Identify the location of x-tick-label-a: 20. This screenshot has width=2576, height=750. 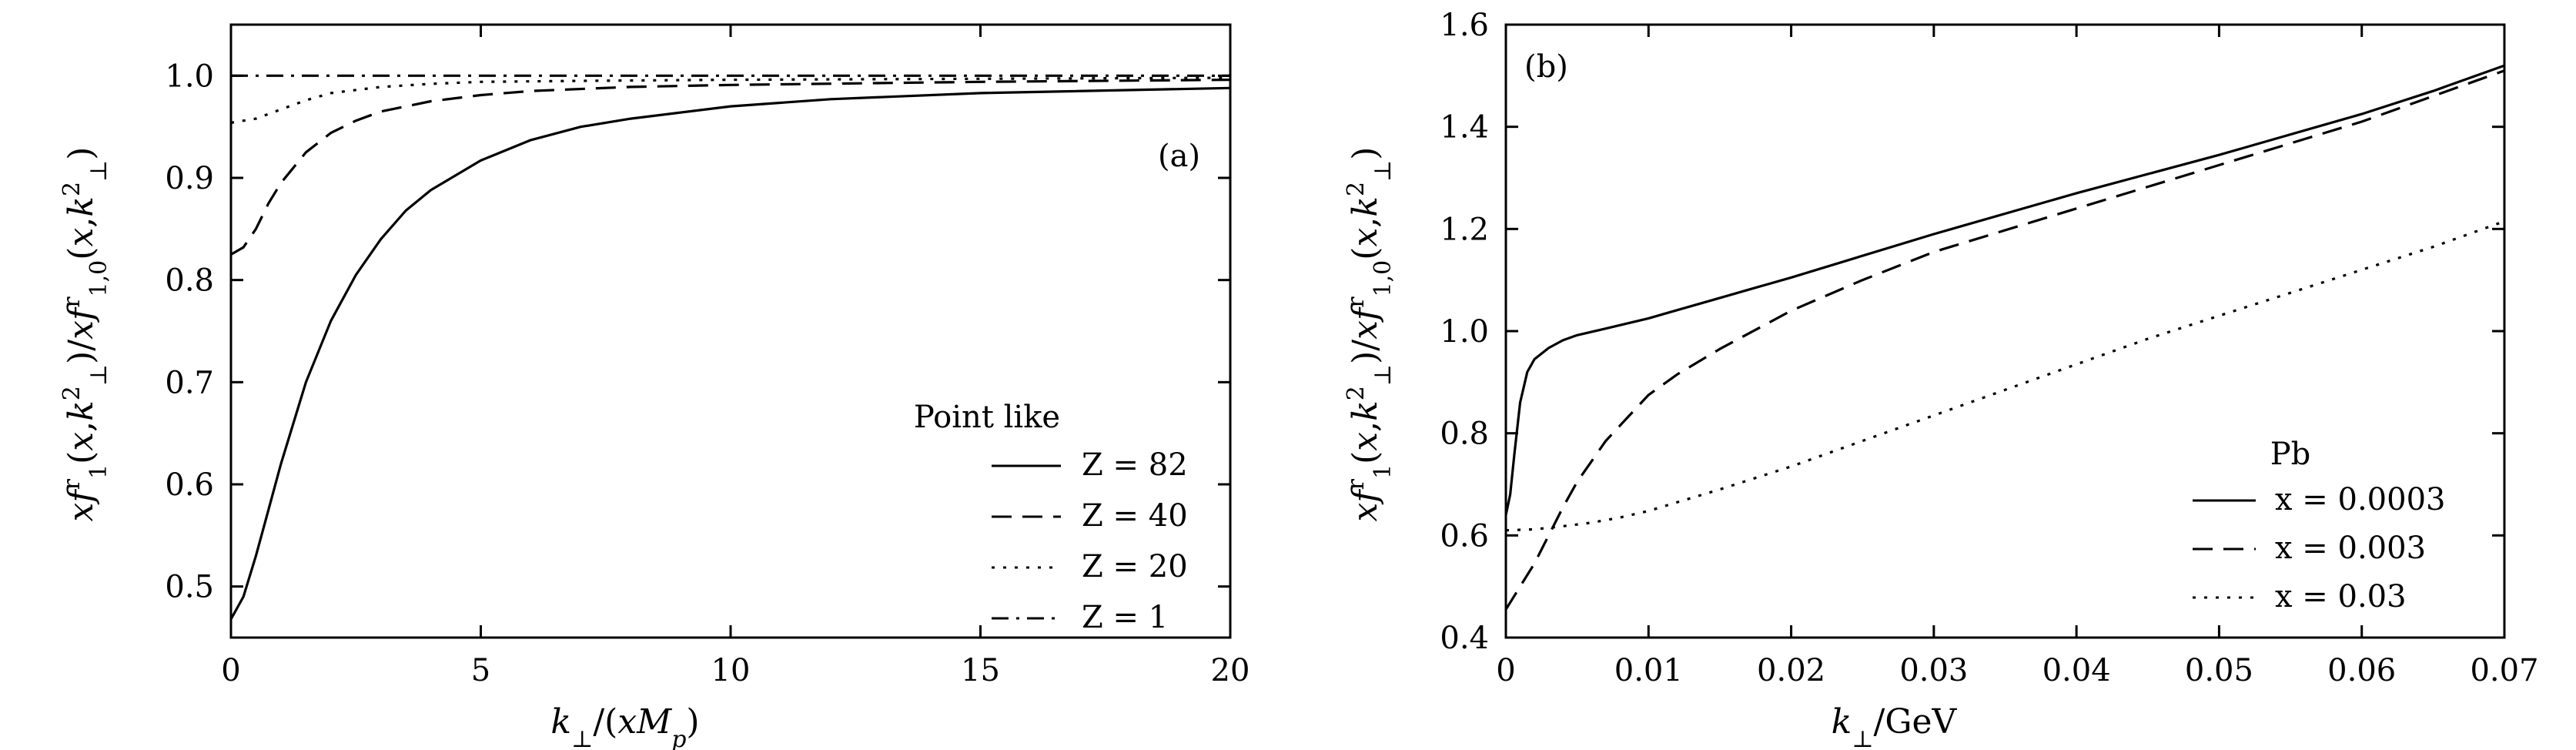
(1231, 670).